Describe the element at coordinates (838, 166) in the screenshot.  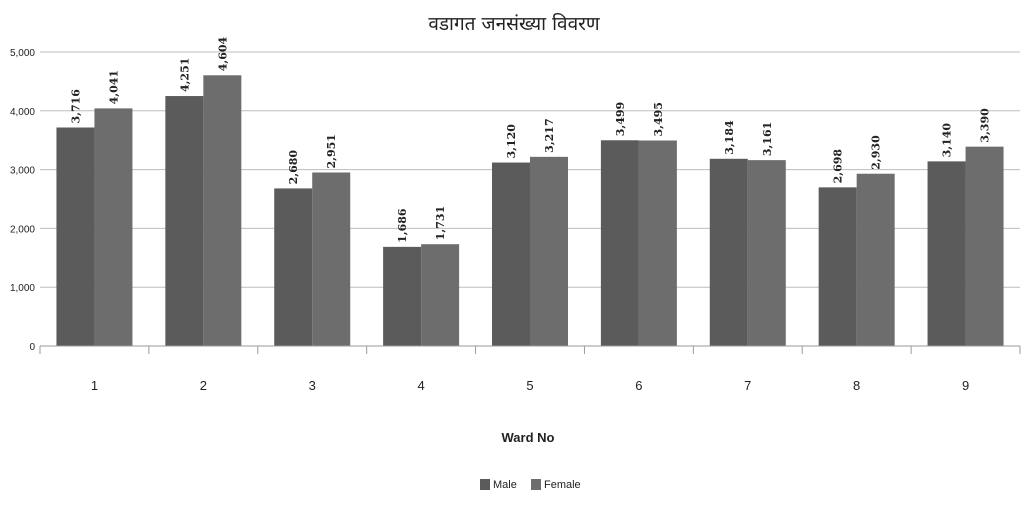
I see `data-label-male: 2,698` at that location.